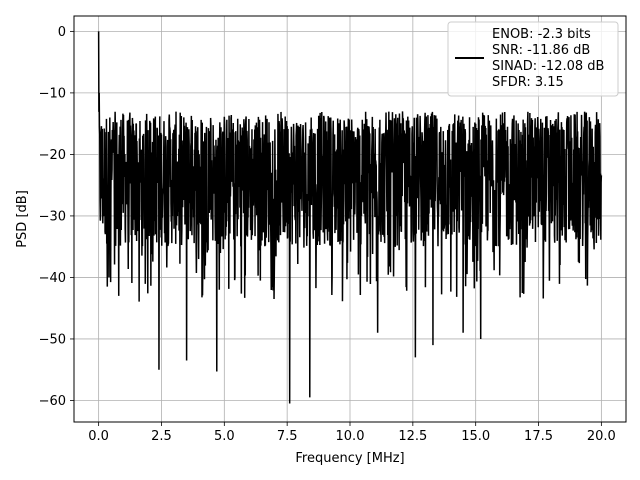 This screenshot has width=640, height=480. Describe the element at coordinates (475, 436) in the screenshot. I see `x-tick-label: 15.0` at that location.